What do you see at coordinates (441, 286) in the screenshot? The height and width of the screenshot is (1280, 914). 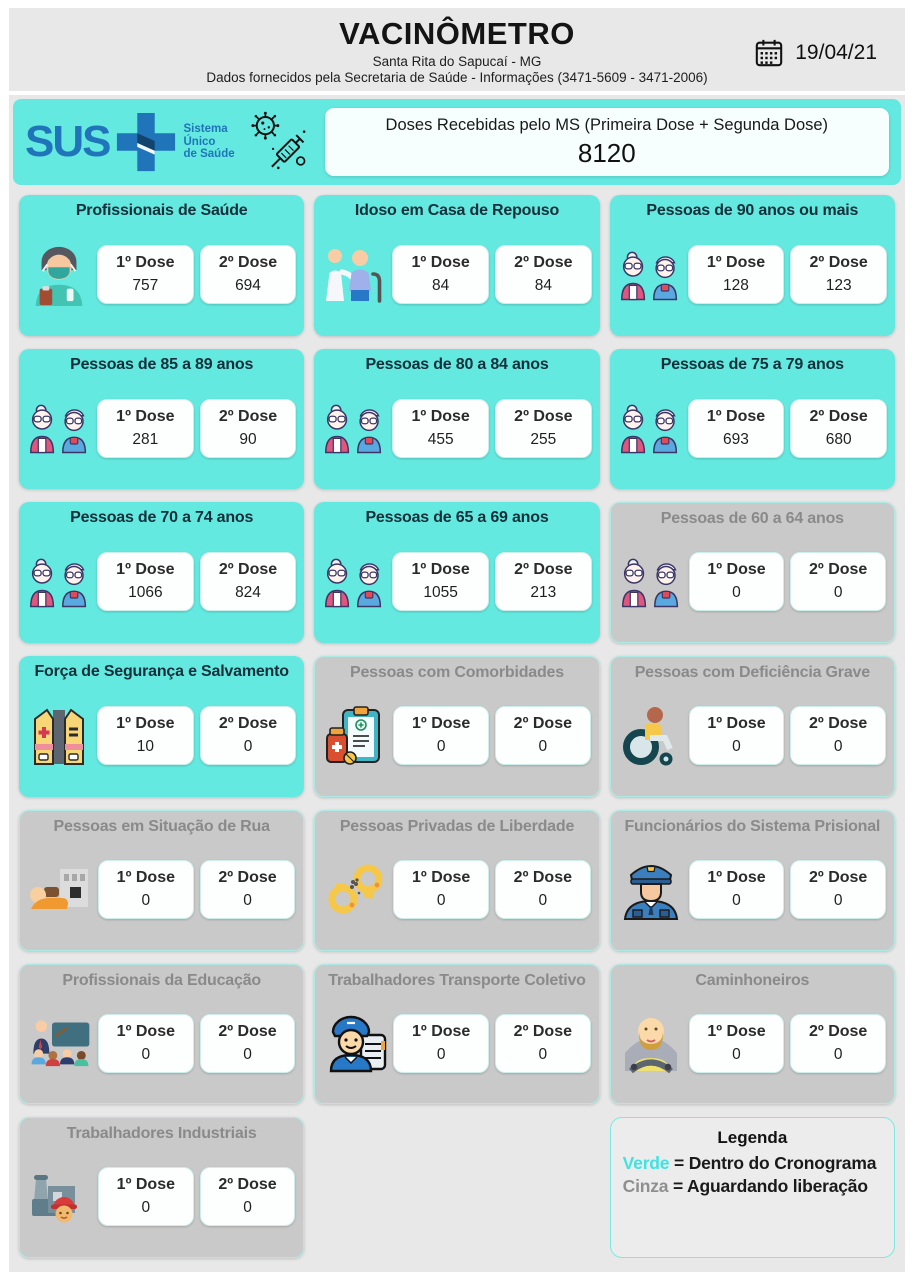 I see `dose1-value: 84` at bounding box center [441, 286].